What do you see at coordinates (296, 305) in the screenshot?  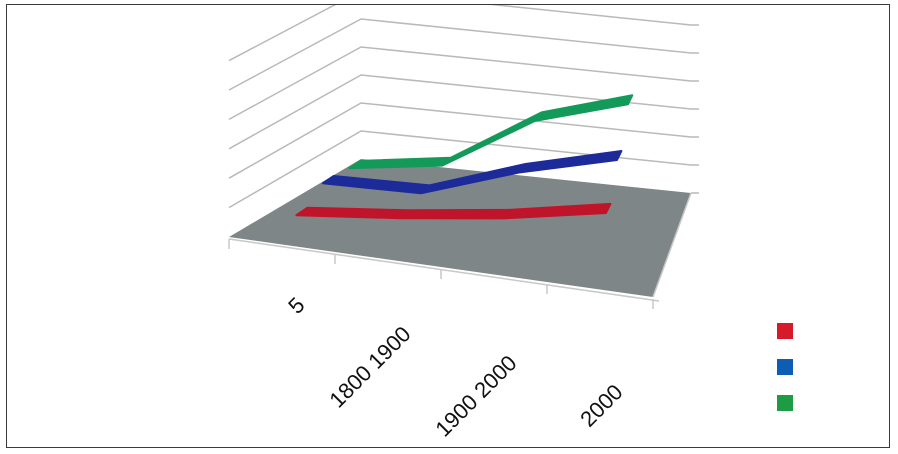 I see `x-tick-label: 5` at bounding box center [296, 305].